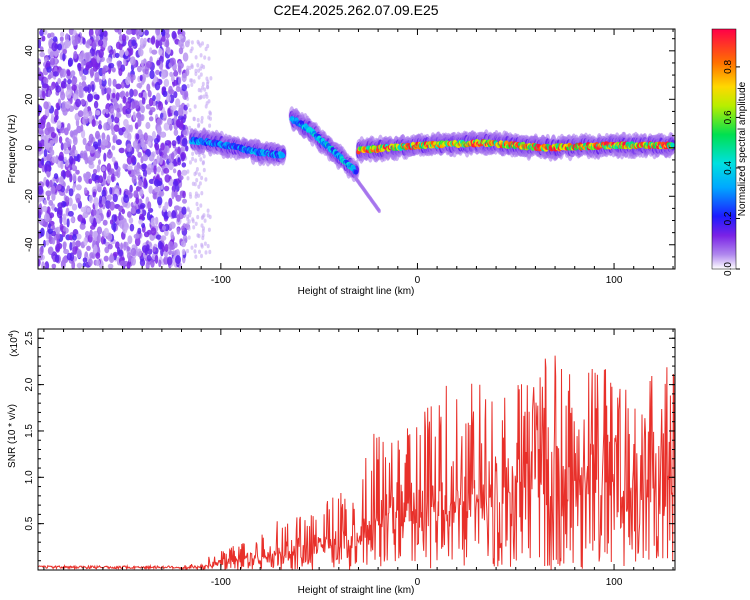 Image resolution: width=750 pixels, height=600 pixels. I want to click on colorbar-tick-label: 0.4, so click(728, 168).